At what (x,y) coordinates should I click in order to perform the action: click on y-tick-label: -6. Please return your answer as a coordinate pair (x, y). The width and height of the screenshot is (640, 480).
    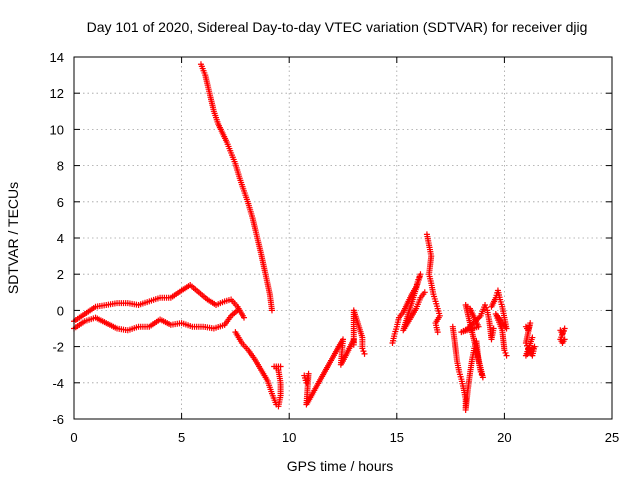
    Looking at the image, I should click on (58, 419).